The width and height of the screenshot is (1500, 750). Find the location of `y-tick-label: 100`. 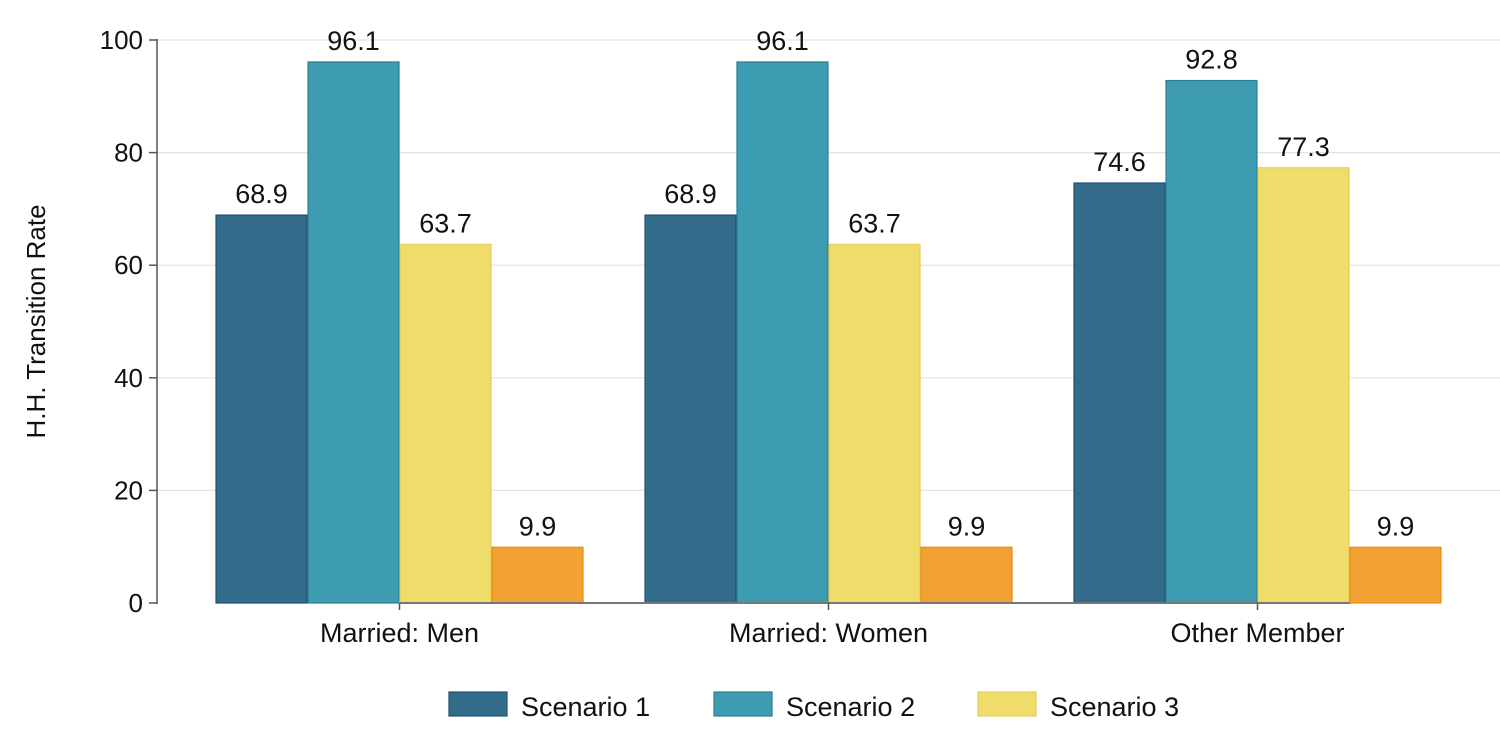

y-tick-label: 100 is located at coordinates (121, 40).